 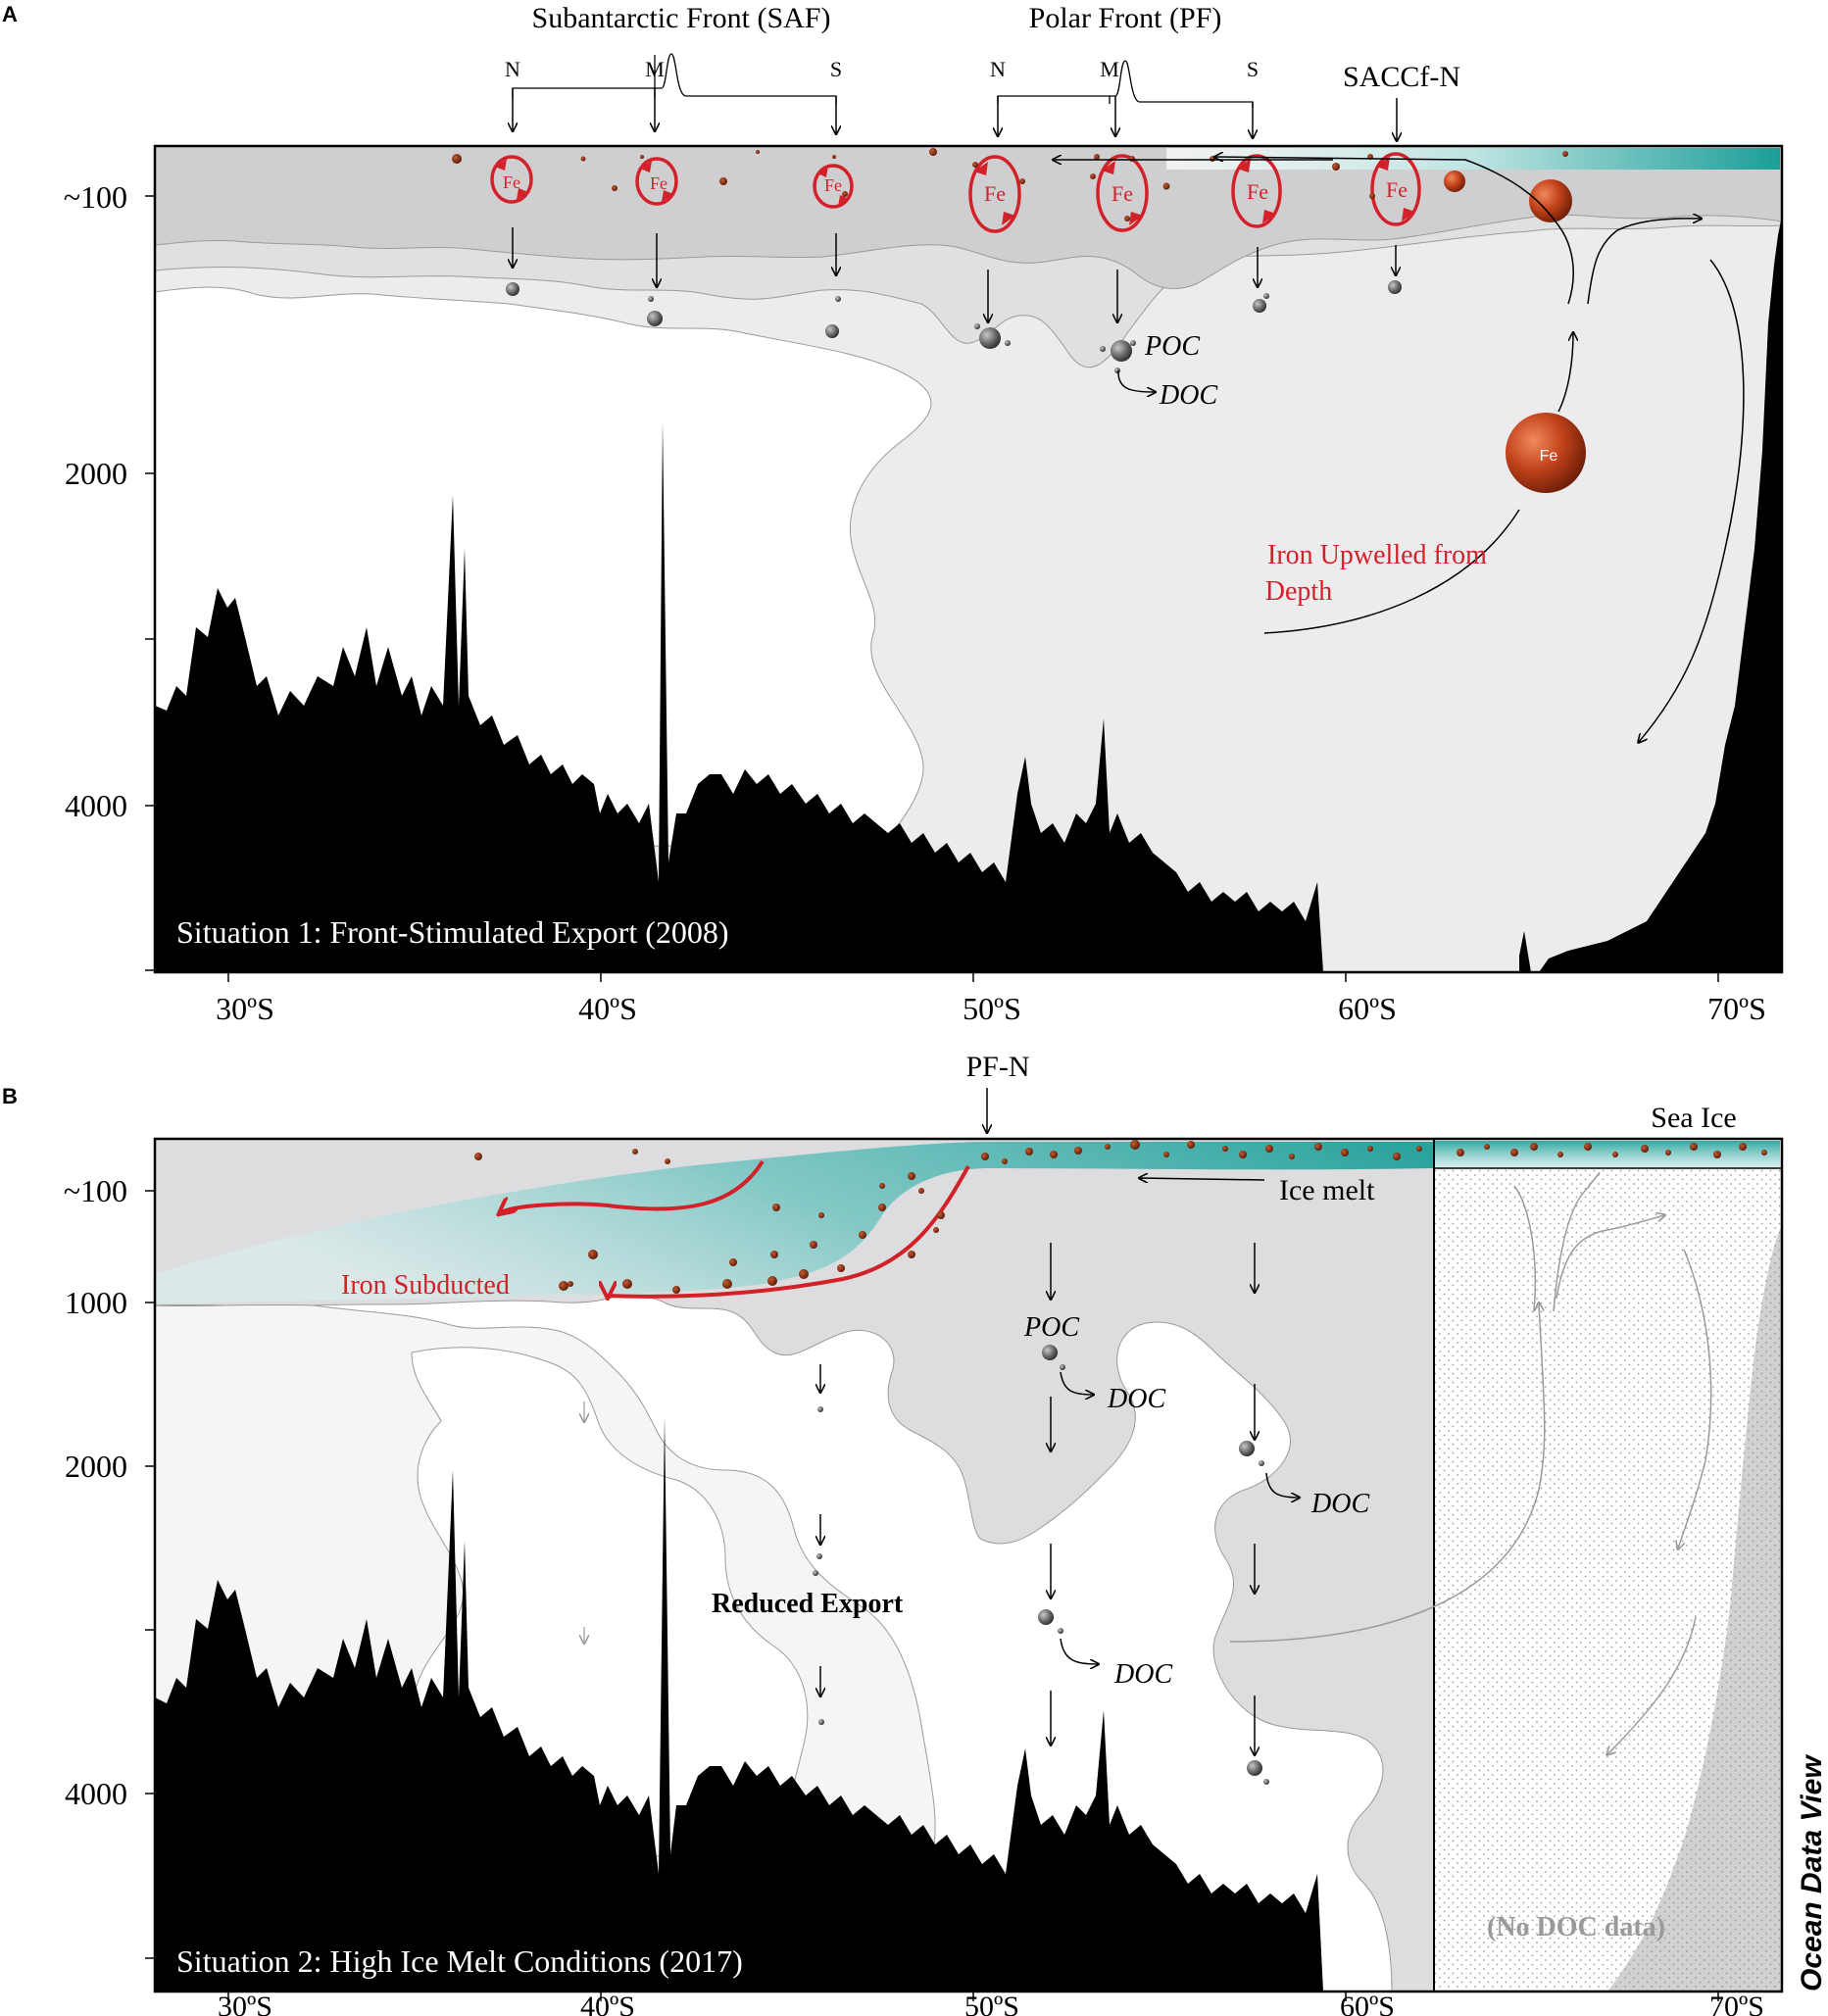 What do you see at coordinates (1051, 1327) in the screenshot?
I see `poc-label-b: POC` at bounding box center [1051, 1327].